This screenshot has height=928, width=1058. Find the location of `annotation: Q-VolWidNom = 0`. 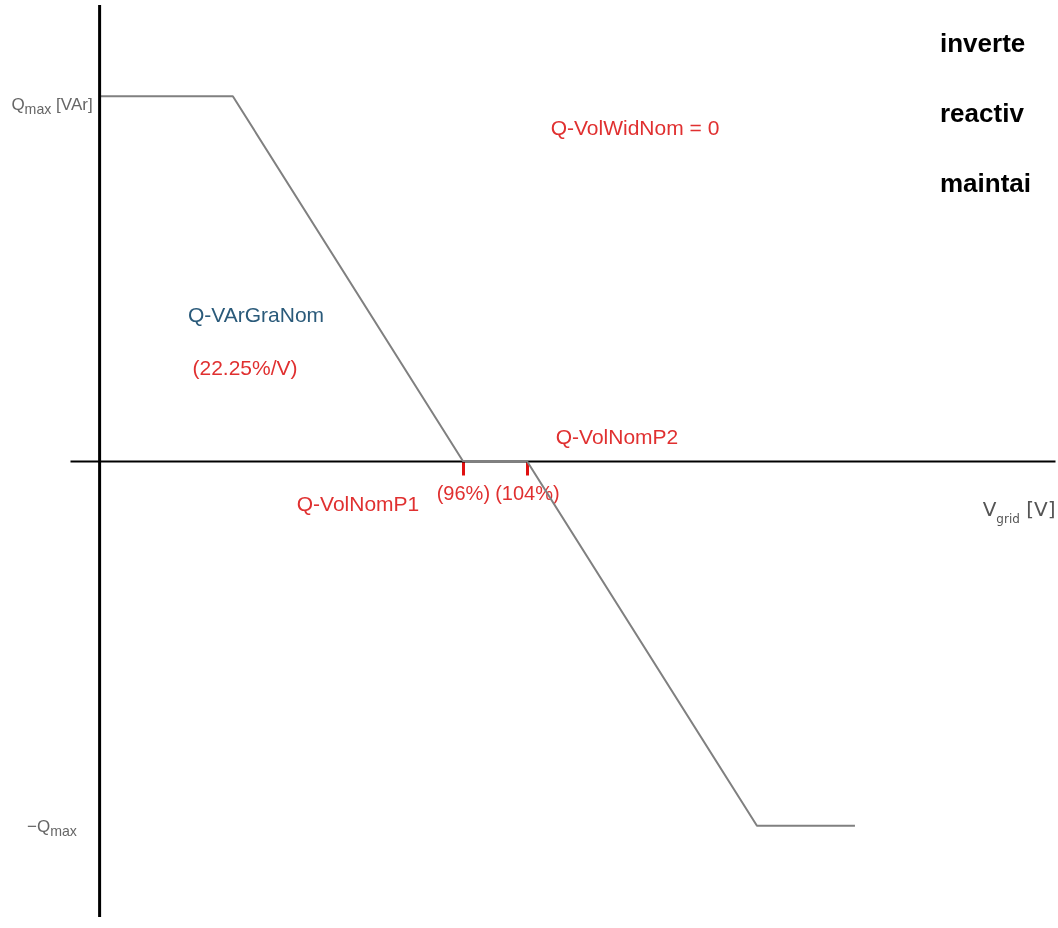

annotation: Q-VolWidNom = 0 is located at coordinates (635, 128).